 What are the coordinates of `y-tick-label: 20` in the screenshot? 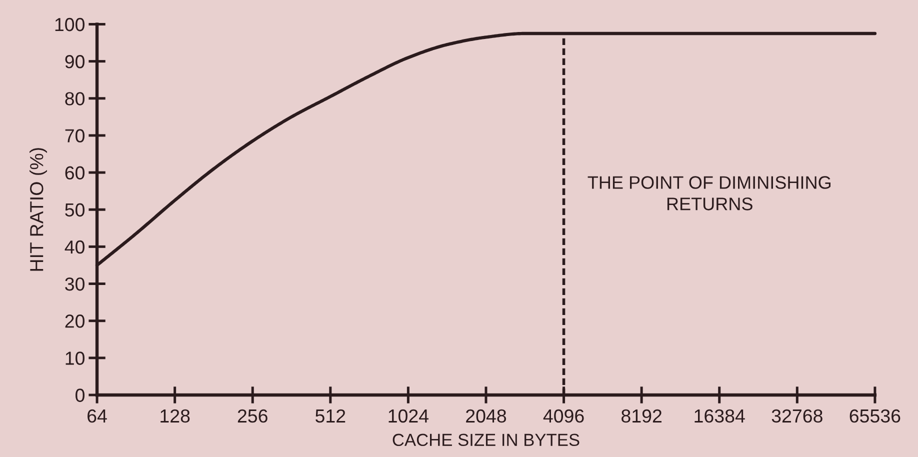 It's located at (74, 321).